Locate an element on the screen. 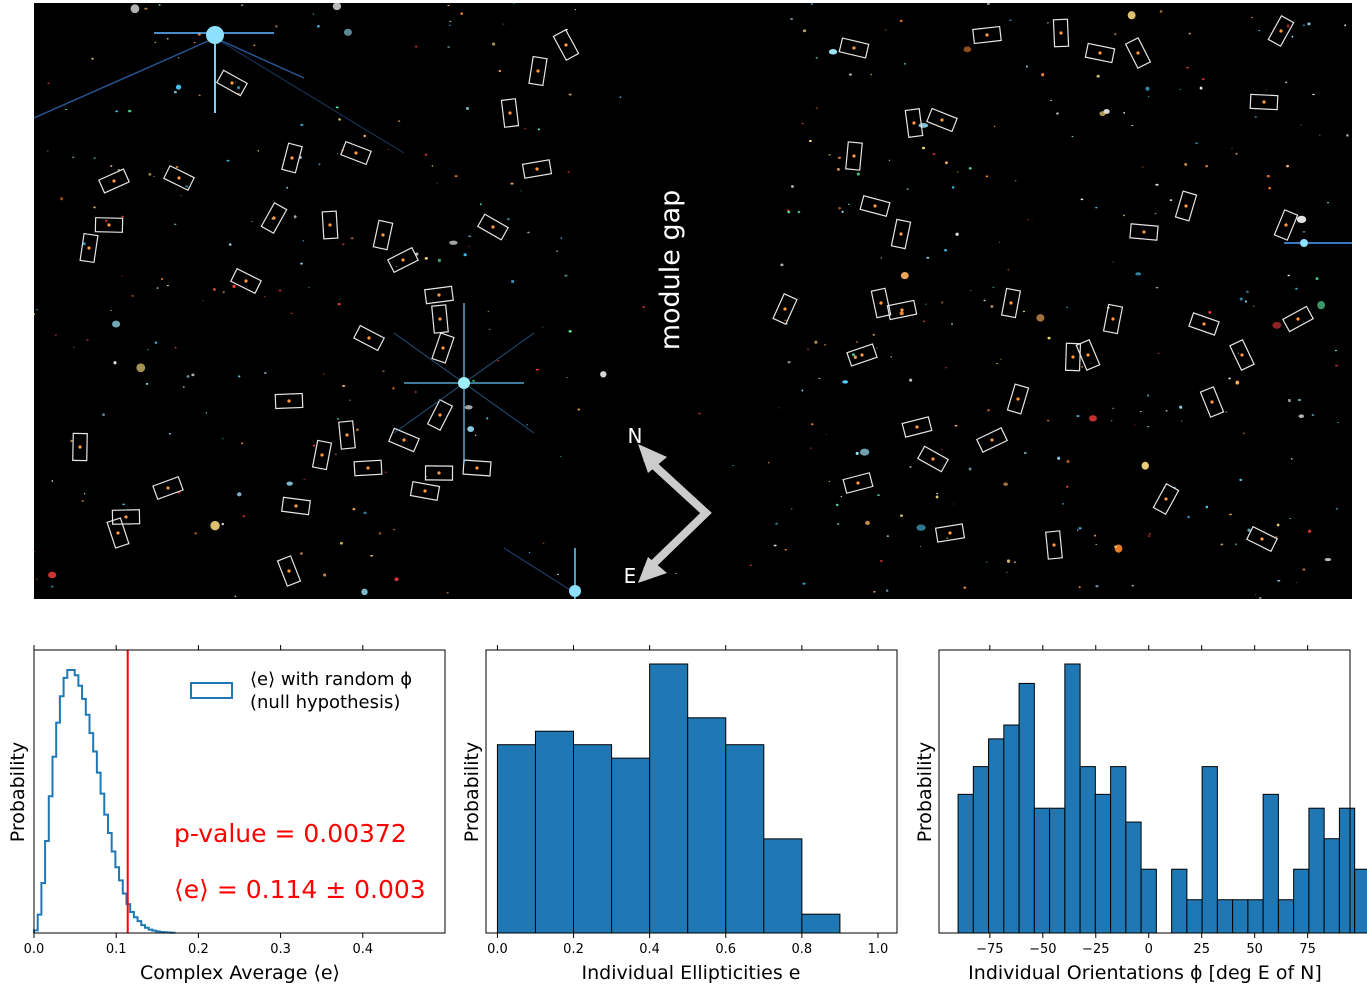 The width and height of the screenshot is (1367, 991). x-axis-label: Complex Average ⟨e⟩ is located at coordinates (240, 973).